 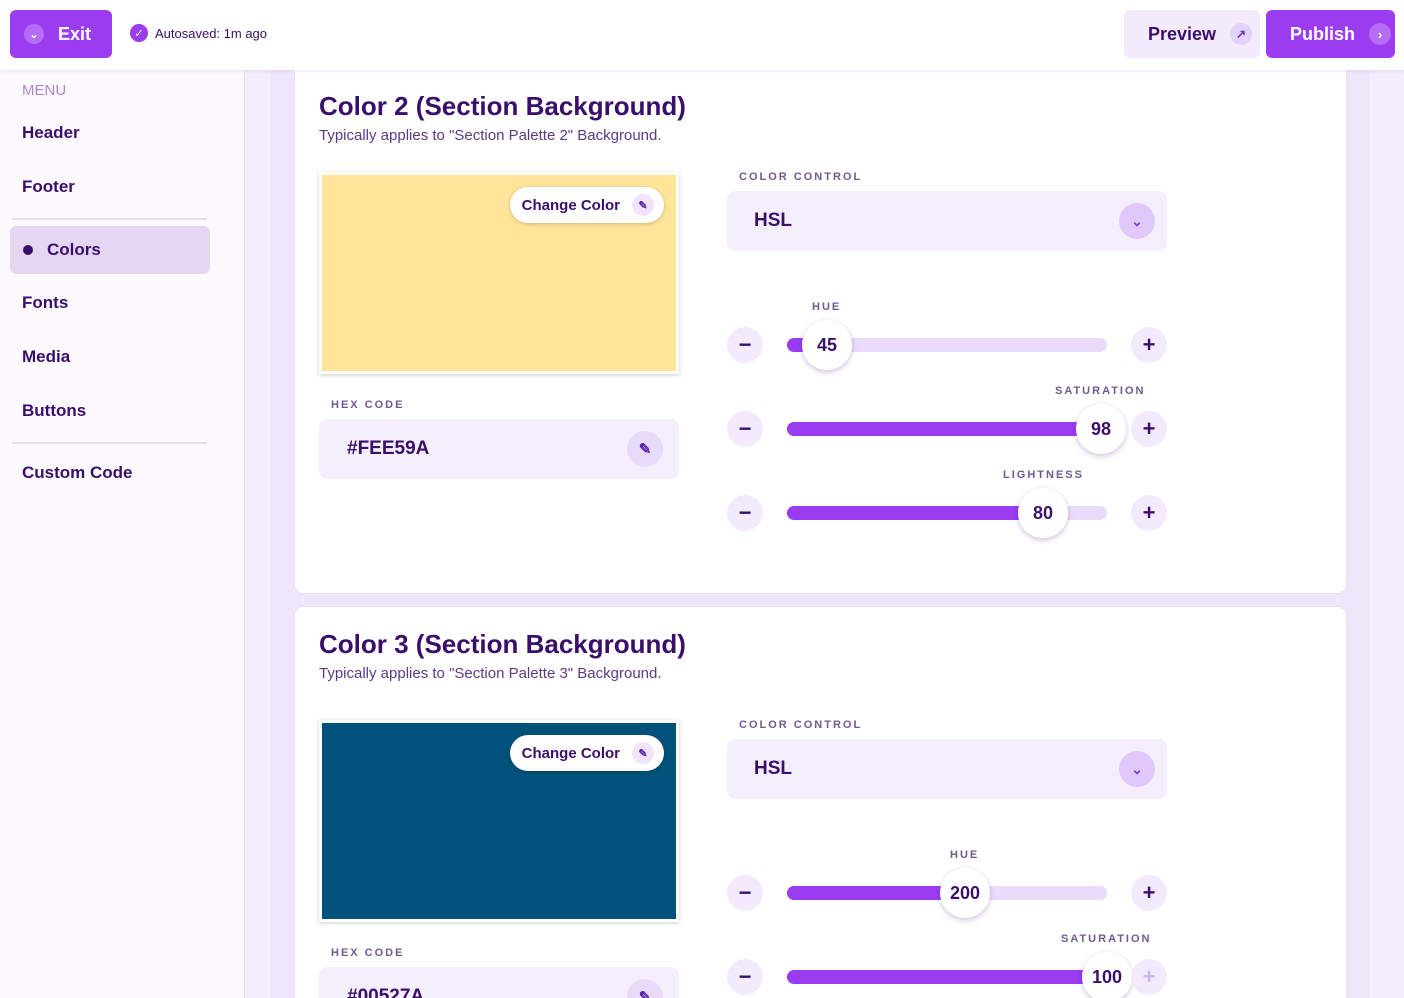 What do you see at coordinates (54, 410) in the screenshot?
I see `sidebar-item-buttons: Buttons` at bounding box center [54, 410].